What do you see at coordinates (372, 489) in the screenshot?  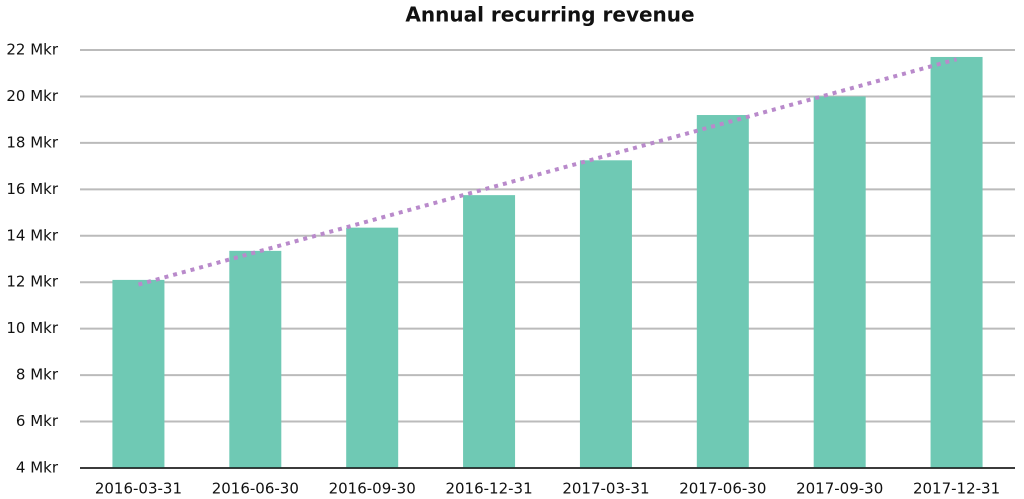 I see `x-tick-label: 2016-09-30` at bounding box center [372, 489].